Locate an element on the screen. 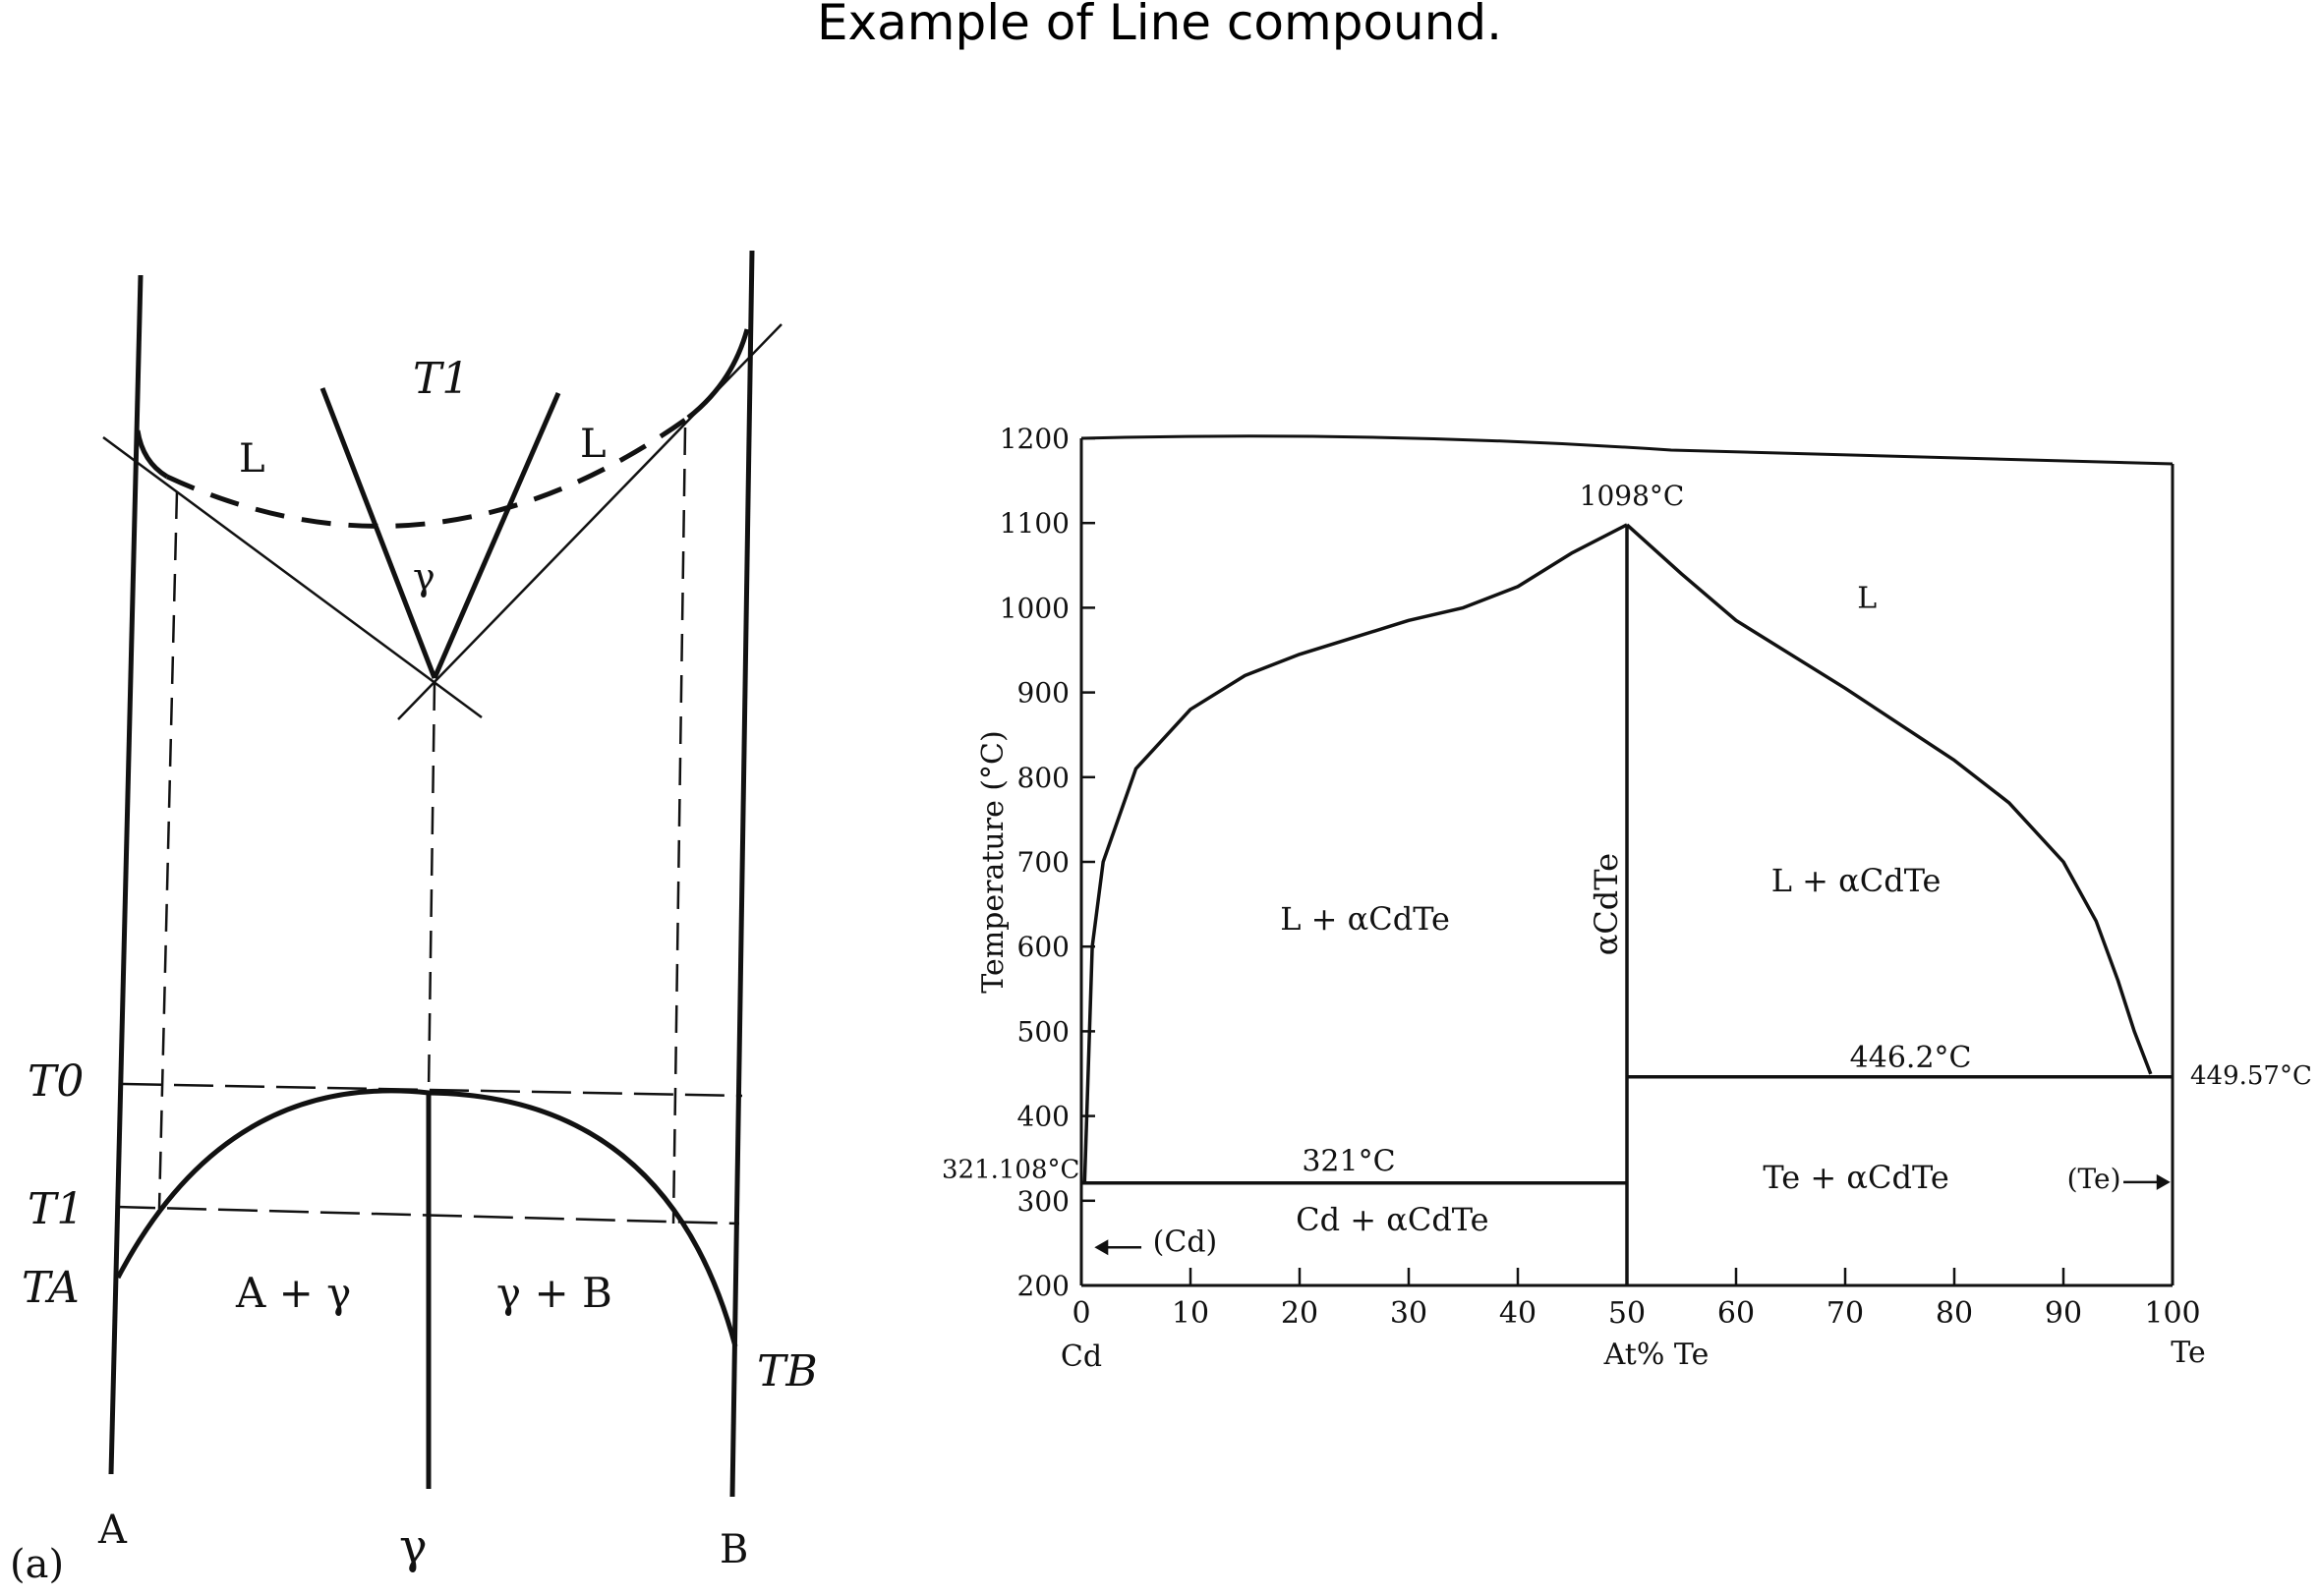  y-tick-label: 800 is located at coordinates (1043, 778).